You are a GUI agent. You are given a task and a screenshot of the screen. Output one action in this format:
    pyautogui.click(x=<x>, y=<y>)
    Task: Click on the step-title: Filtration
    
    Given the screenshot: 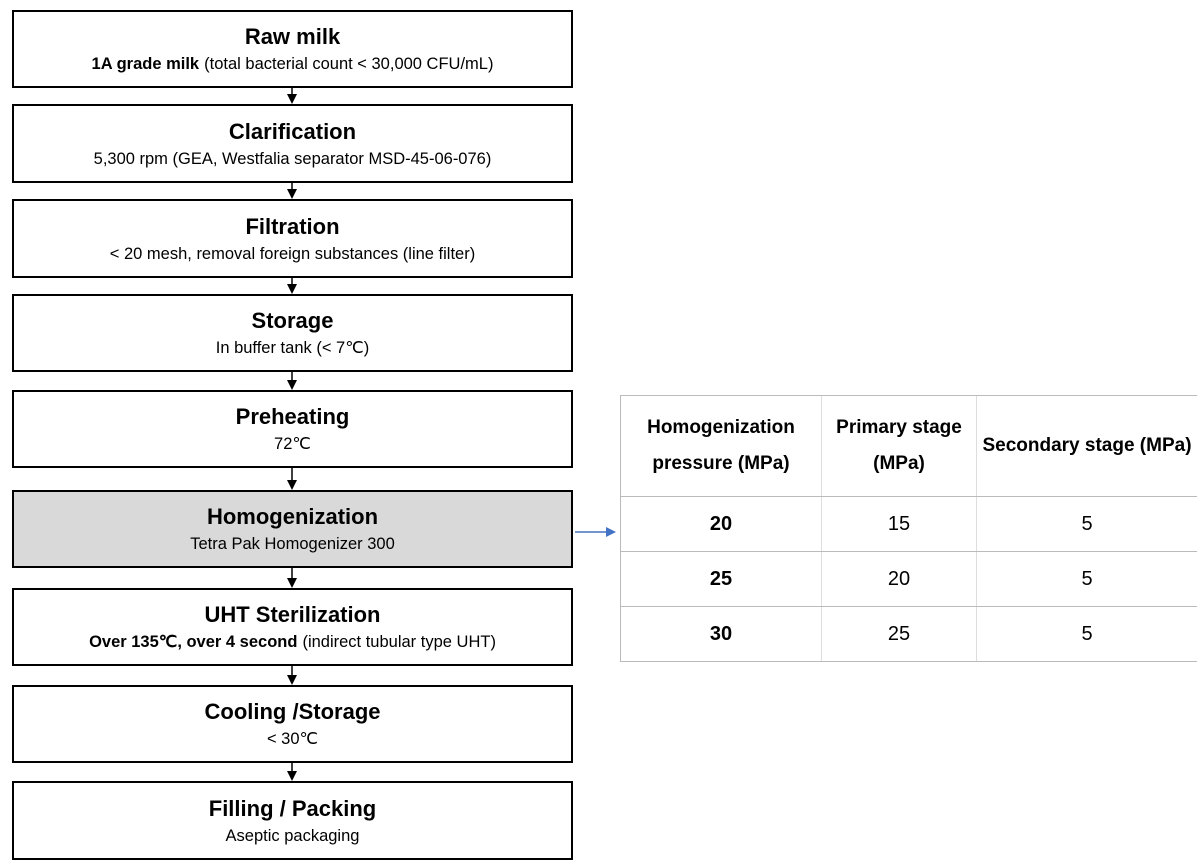 What is the action you would take?
    pyautogui.click(x=292, y=226)
    